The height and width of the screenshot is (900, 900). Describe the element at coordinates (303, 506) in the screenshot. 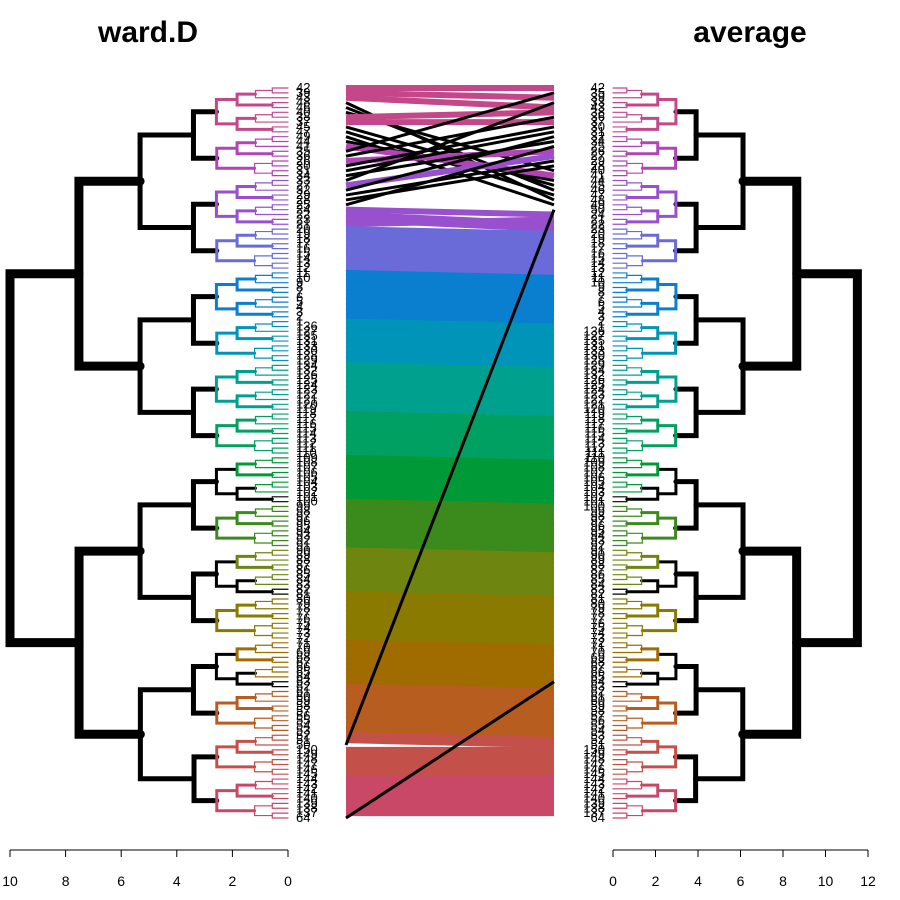

I see `left-leaf-label: 99` at that location.